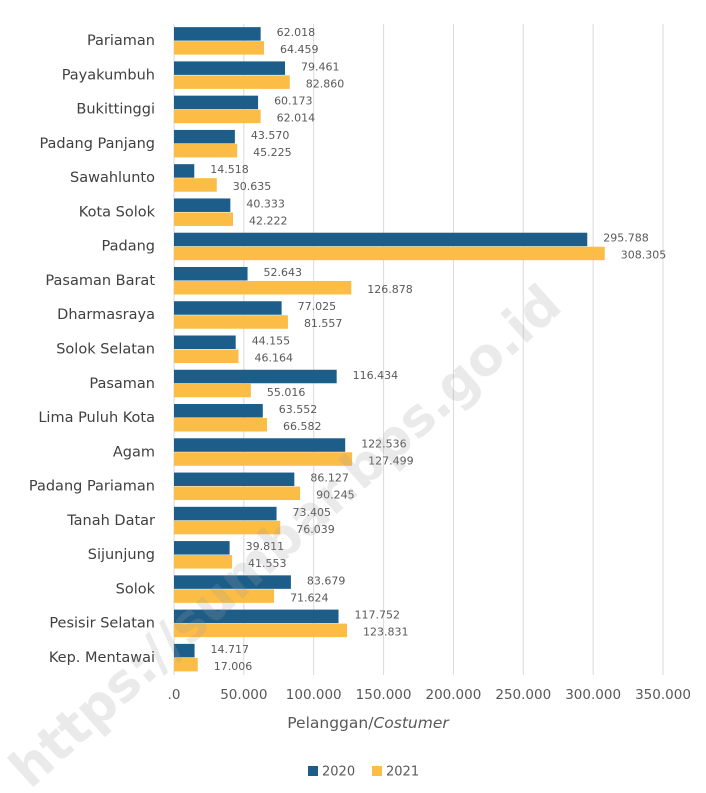  I want to click on value-label: 30.635, so click(252, 186).